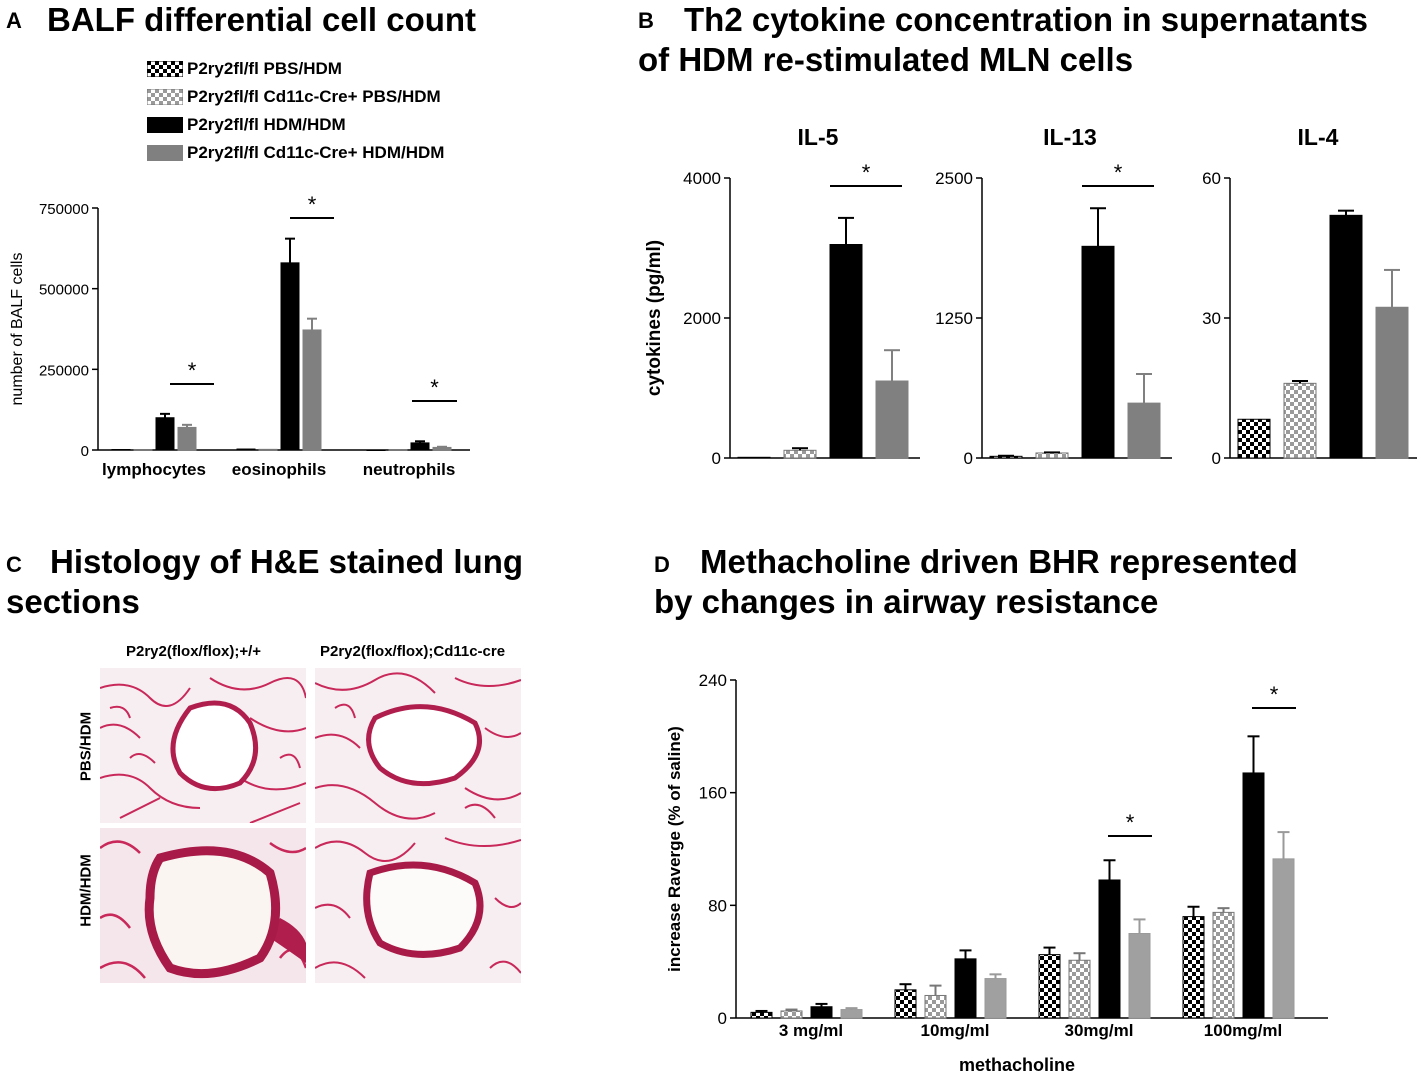 This screenshot has width=1417, height=1076. I want to click on x-tick-label: eosinophils, so click(279, 469).